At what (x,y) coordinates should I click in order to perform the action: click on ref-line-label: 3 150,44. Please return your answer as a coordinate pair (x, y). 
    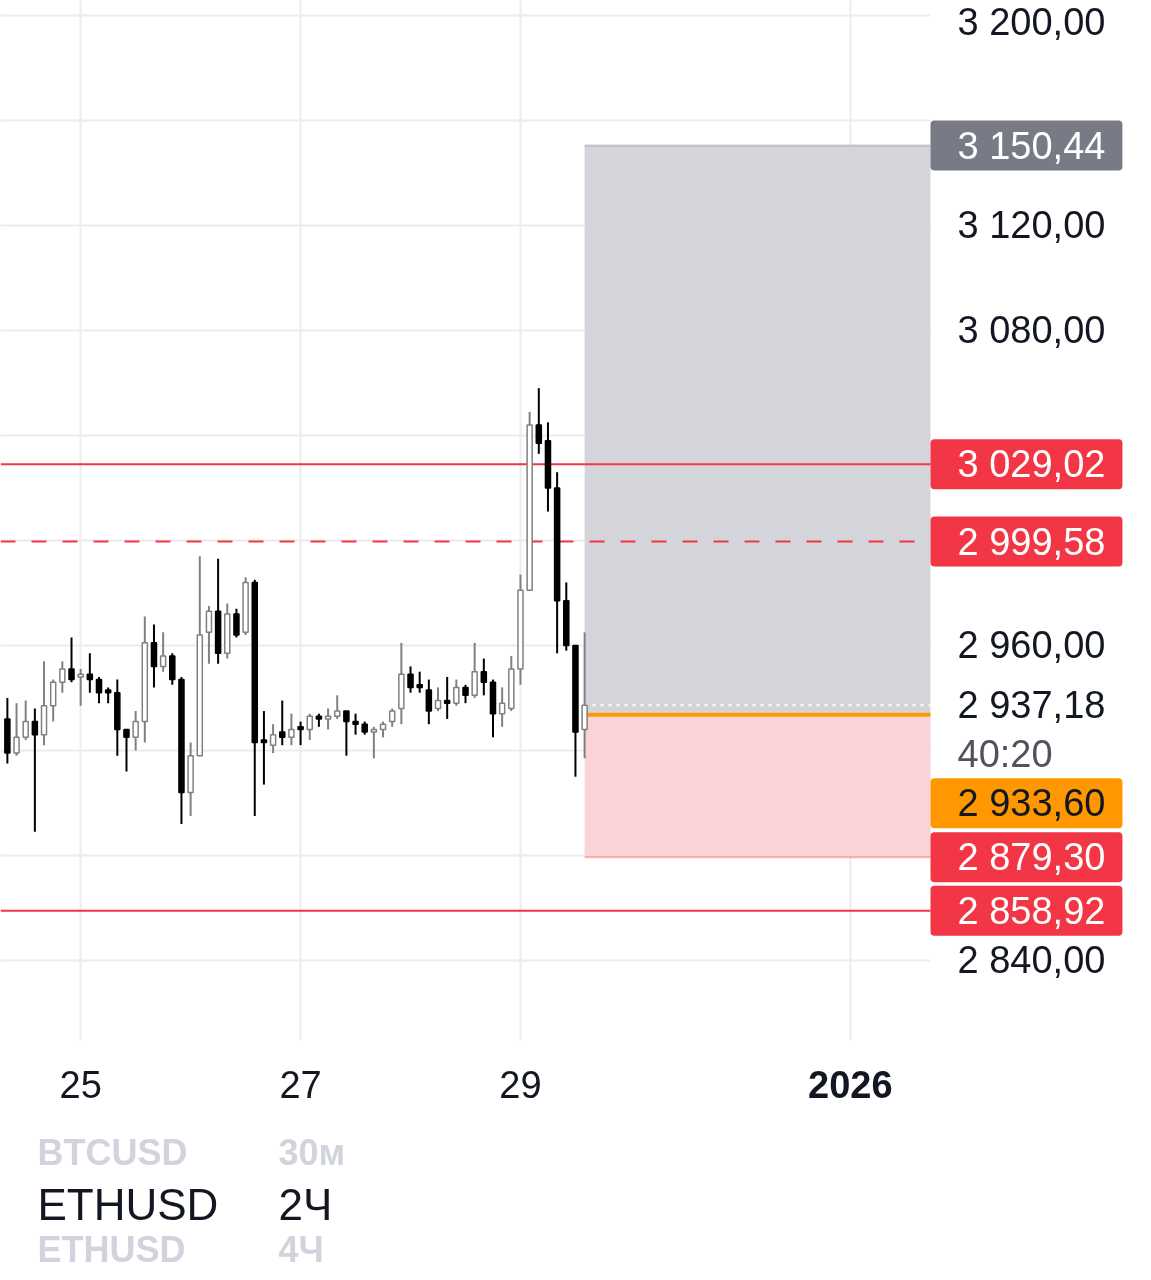
    Looking at the image, I should click on (1031, 145).